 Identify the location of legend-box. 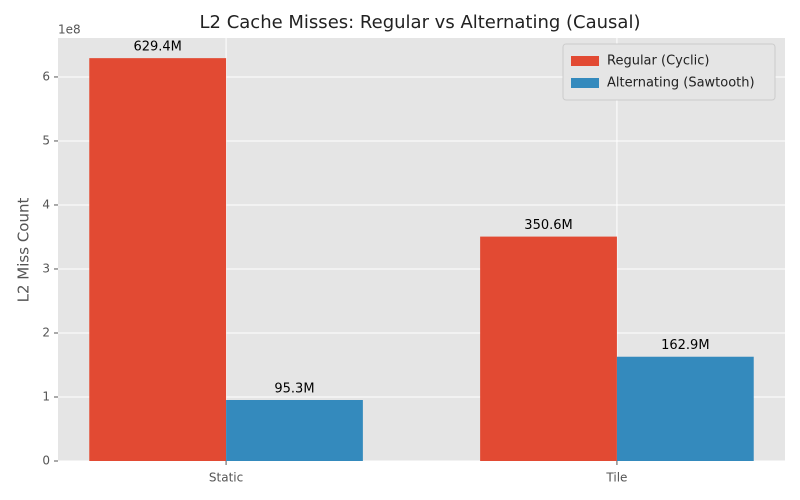
(669, 72).